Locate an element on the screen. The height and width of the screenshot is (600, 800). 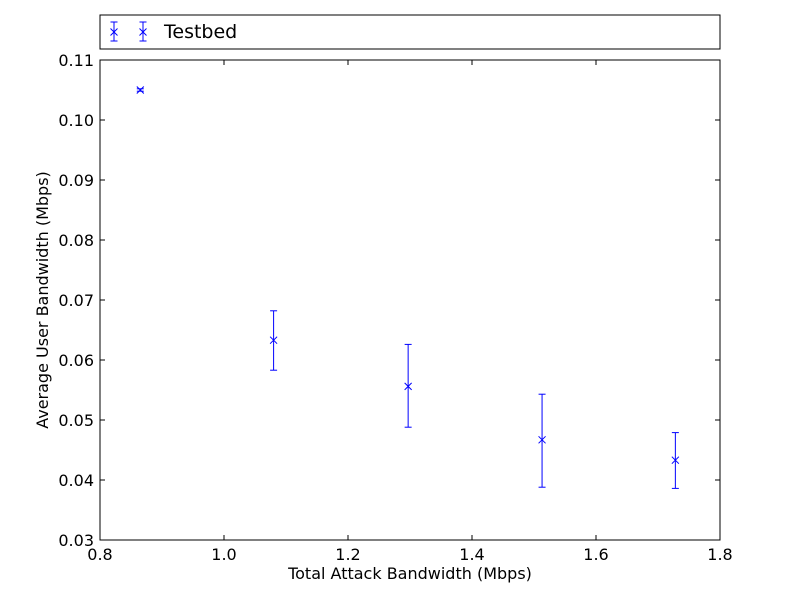
y-tick-label: 0.09 is located at coordinates (76, 180).